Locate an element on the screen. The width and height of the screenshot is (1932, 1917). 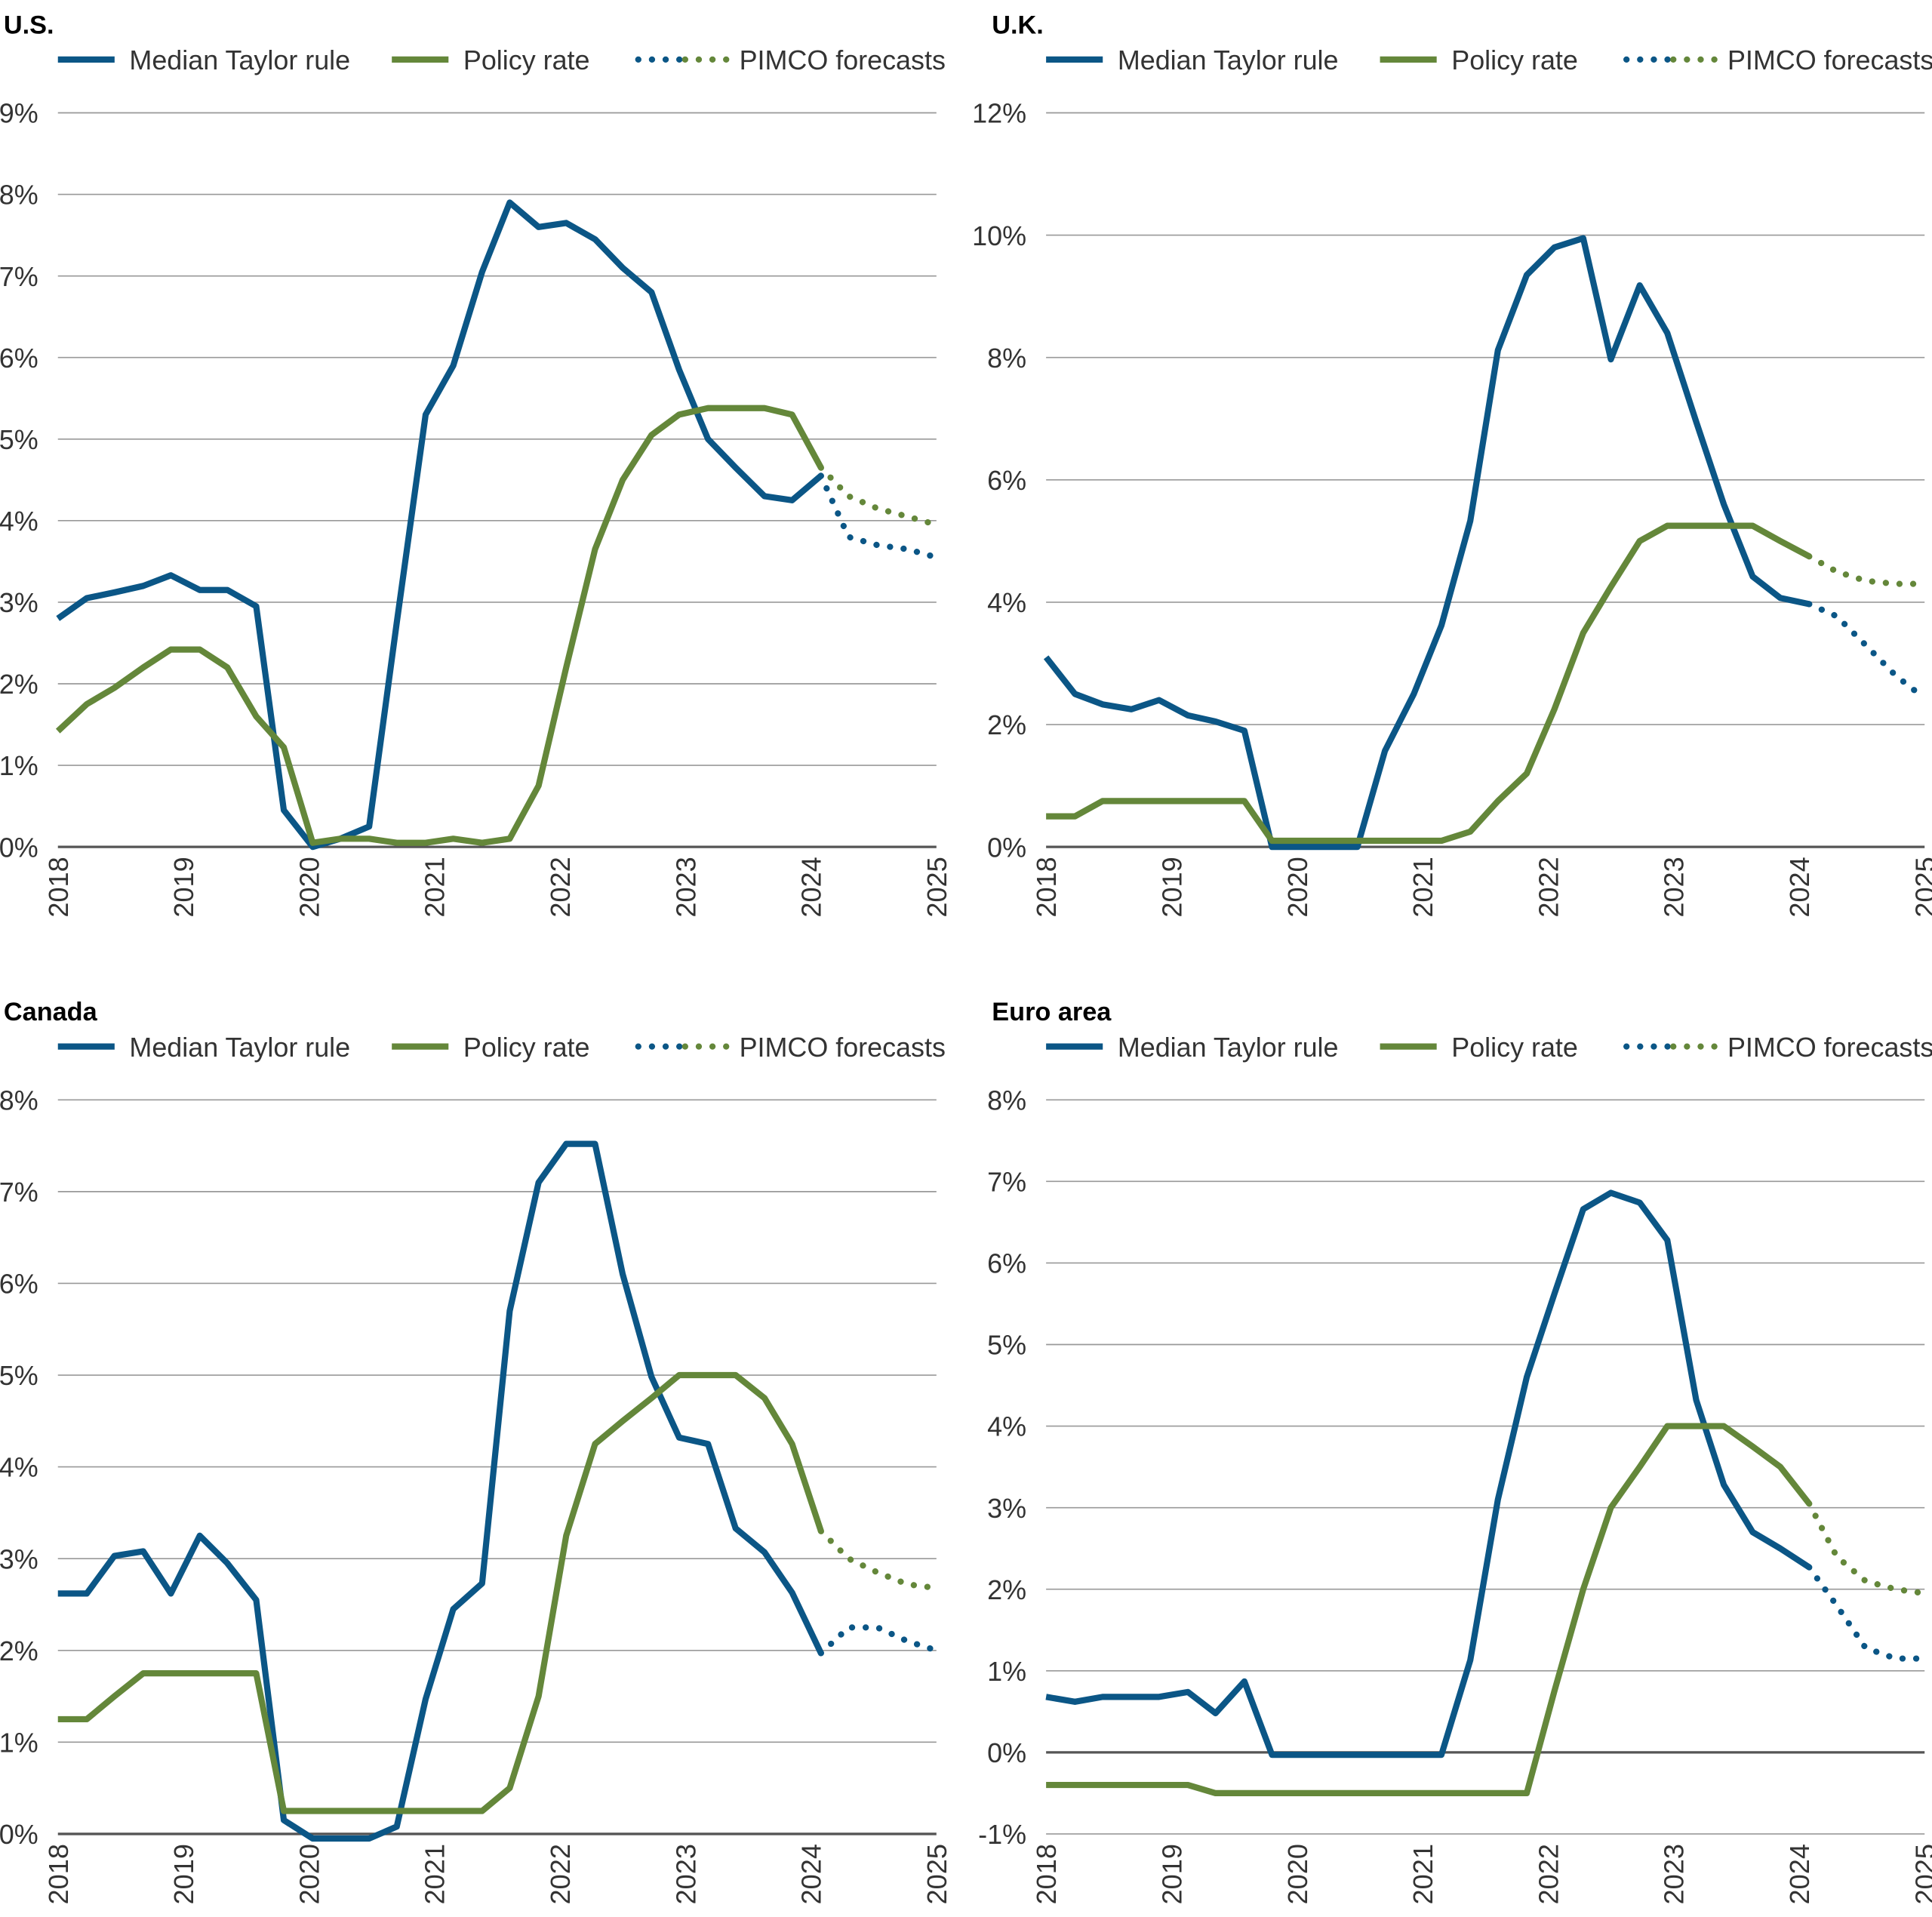
chart-title: U.K. is located at coordinates (1018, 25).